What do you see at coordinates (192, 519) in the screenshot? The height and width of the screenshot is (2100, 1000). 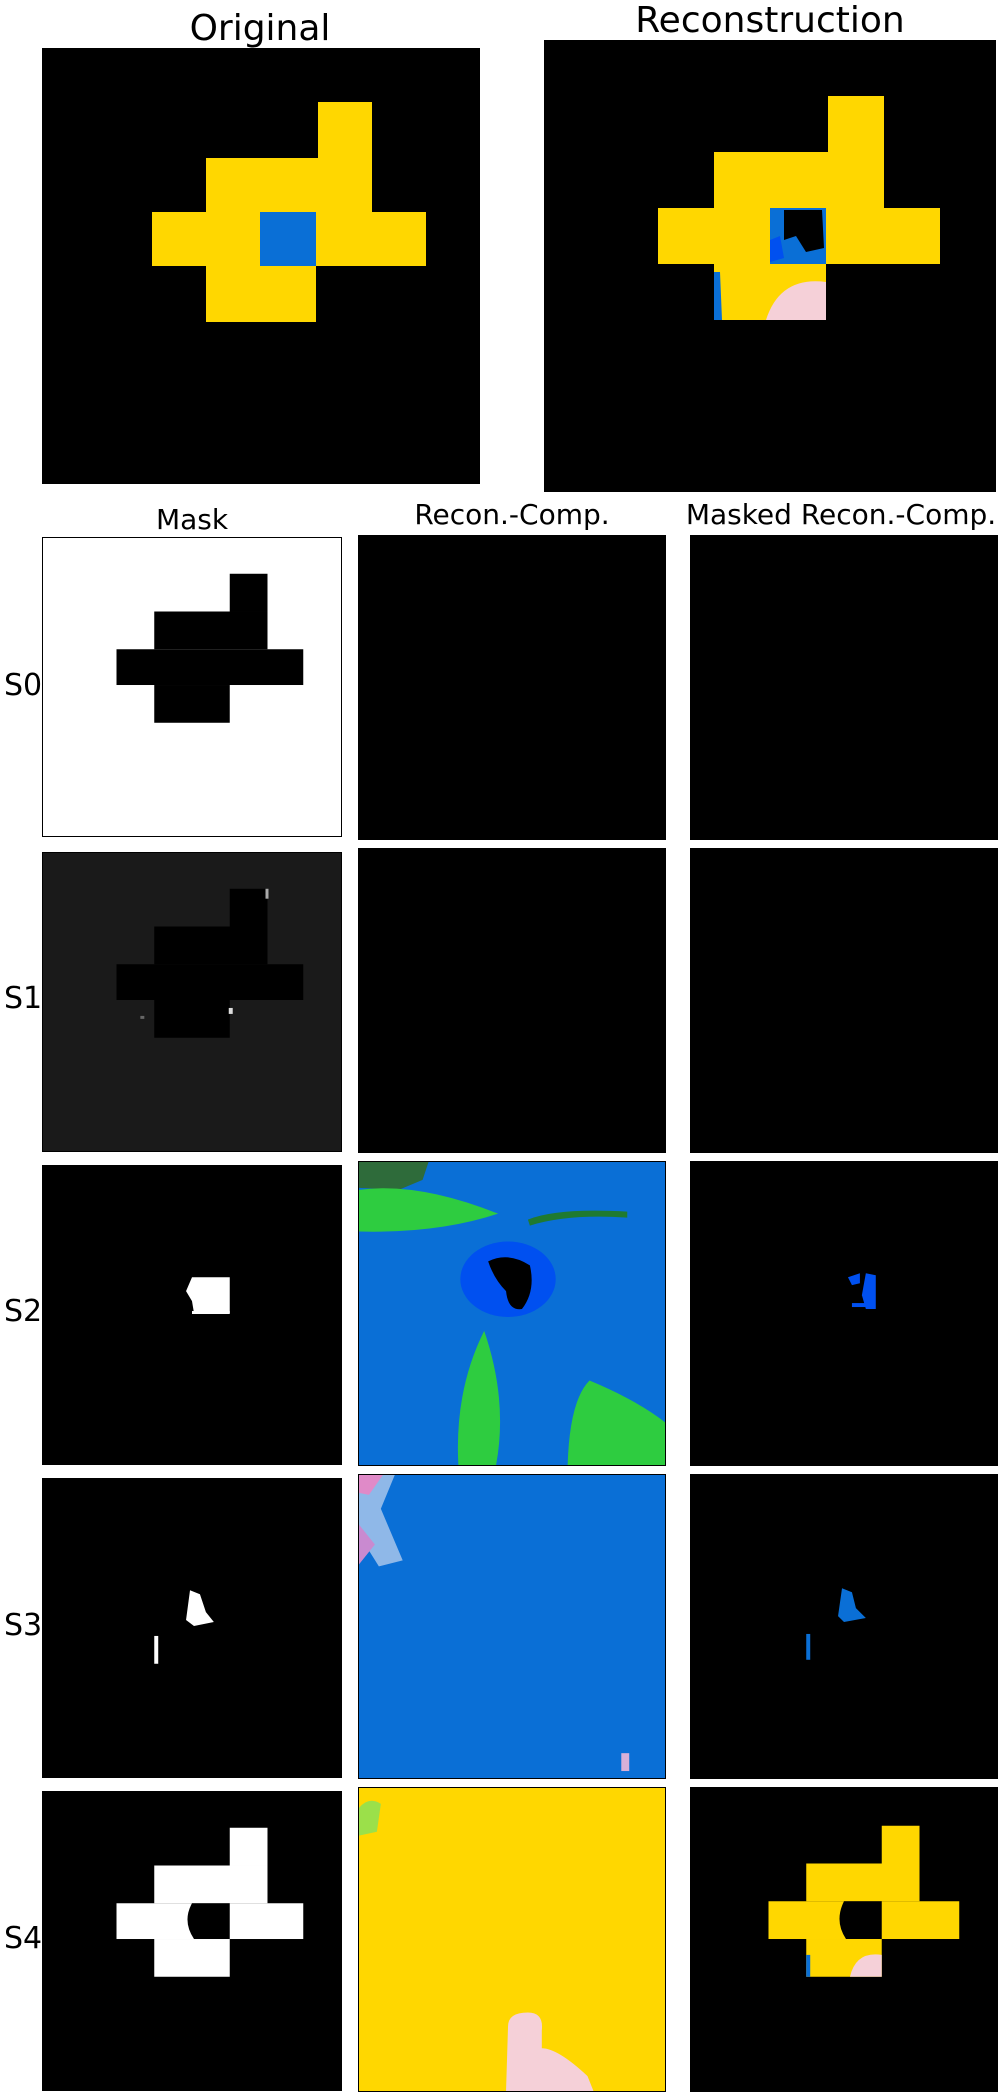 I see `column-title-mask: Mask` at bounding box center [192, 519].